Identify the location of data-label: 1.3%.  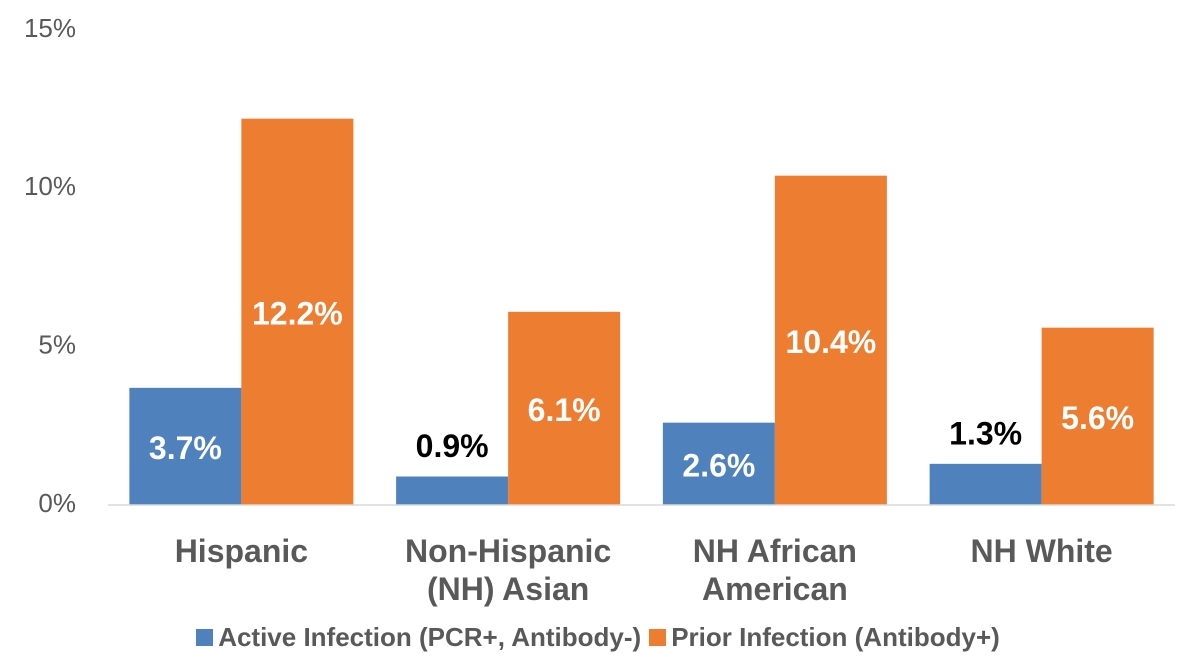
(985, 433).